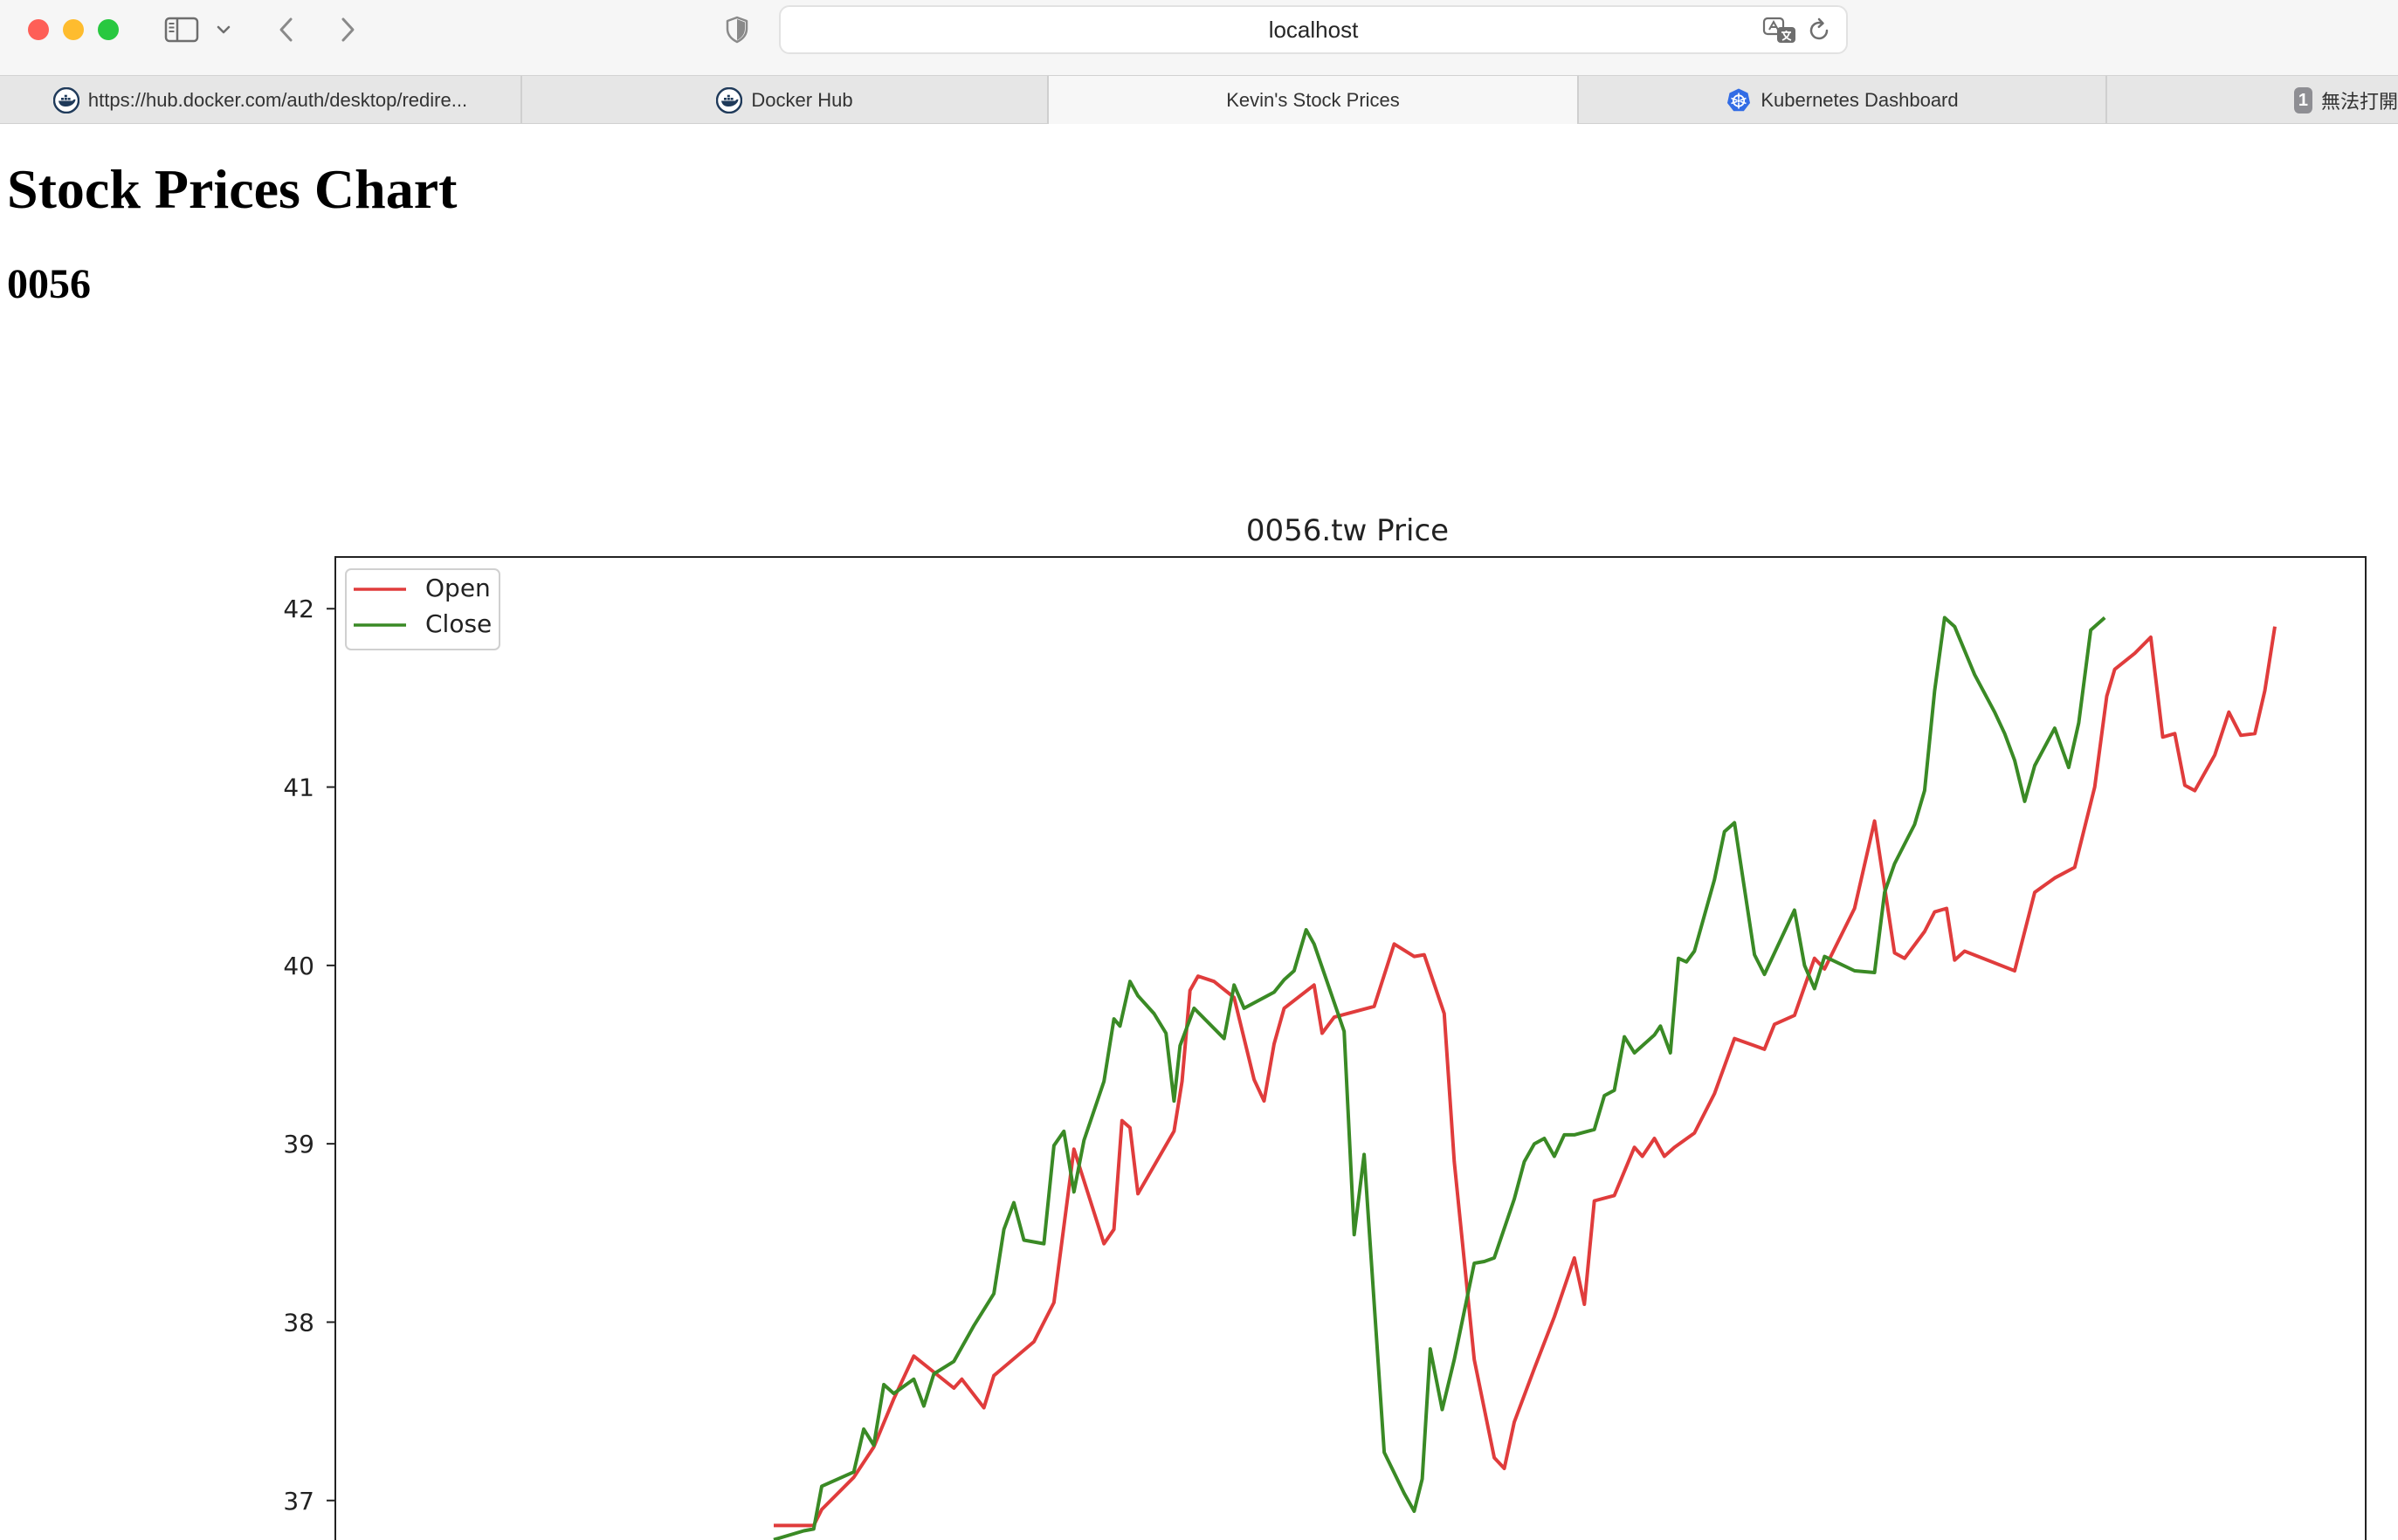 The height and width of the screenshot is (1540, 2398). I want to click on tab-label: Kevin's Stock Prices, so click(1313, 100).